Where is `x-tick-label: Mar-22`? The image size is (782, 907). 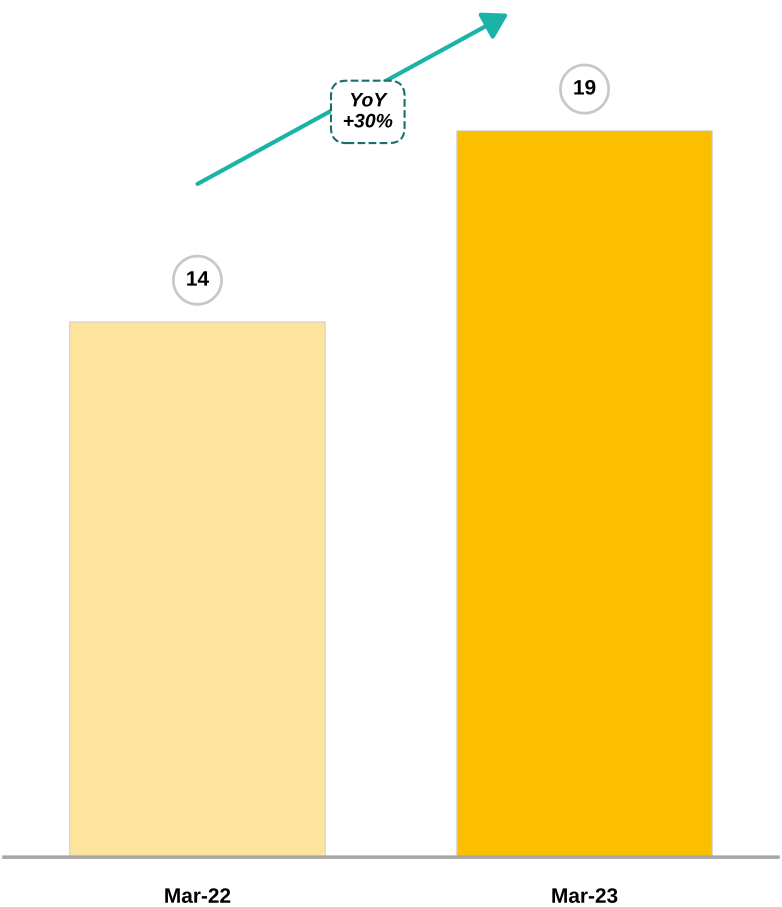
x-tick-label: Mar-22 is located at coordinates (197, 895).